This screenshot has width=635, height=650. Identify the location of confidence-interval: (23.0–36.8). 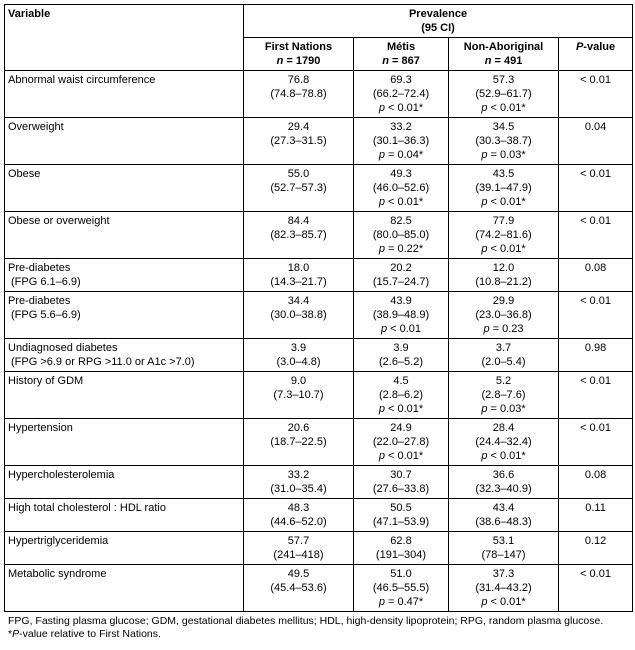
(503, 315).